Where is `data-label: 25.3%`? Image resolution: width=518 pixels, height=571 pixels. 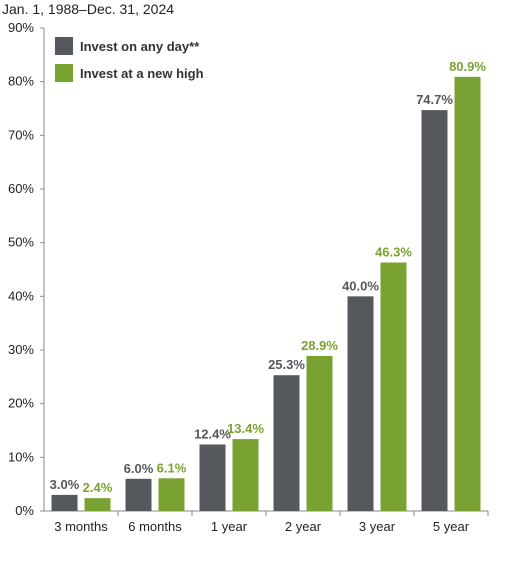
data-label: 25.3% is located at coordinates (286, 364).